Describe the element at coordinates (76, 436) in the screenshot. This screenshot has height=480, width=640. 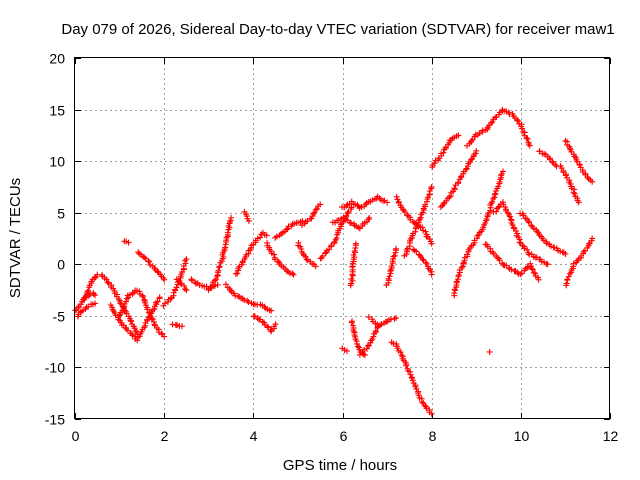
I see `x-tick-label: 0` at that location.